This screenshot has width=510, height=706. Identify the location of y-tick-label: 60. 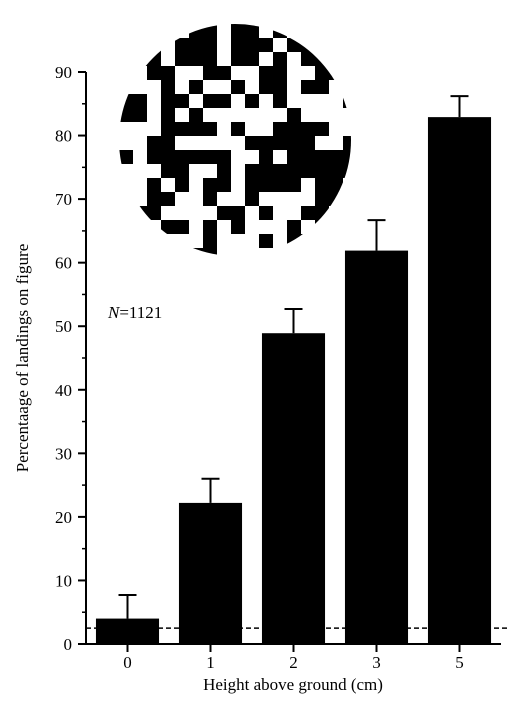
(63, 263).